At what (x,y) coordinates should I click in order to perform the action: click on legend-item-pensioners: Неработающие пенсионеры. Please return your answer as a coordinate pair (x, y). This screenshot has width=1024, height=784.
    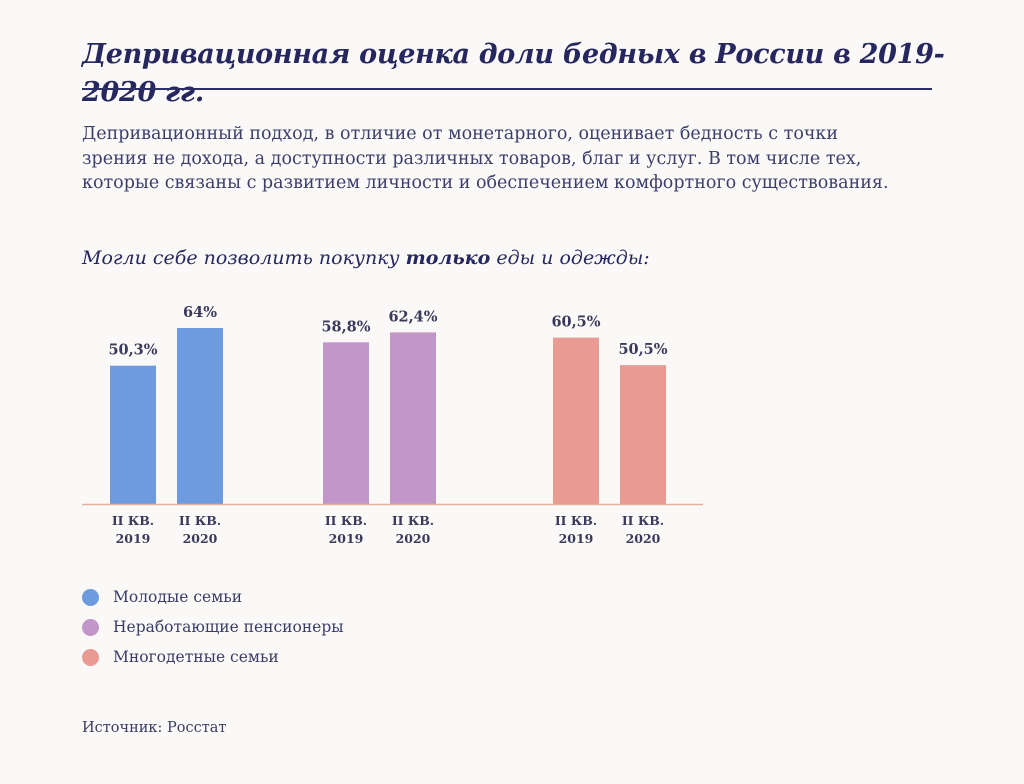
    Looking at the image, I should click on (213, 627).